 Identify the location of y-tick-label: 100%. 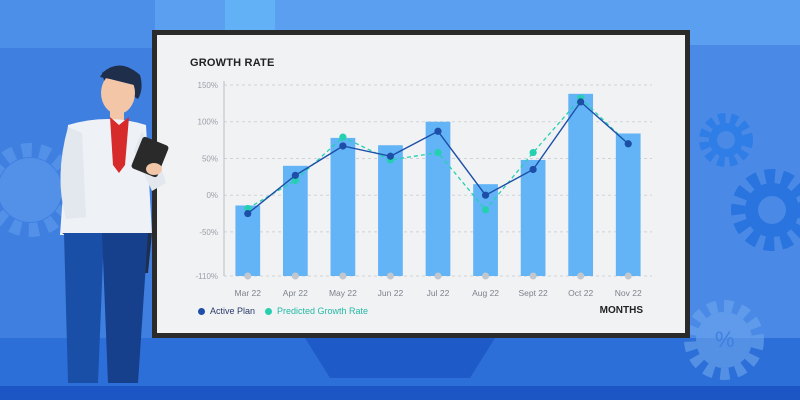
(208, 122).